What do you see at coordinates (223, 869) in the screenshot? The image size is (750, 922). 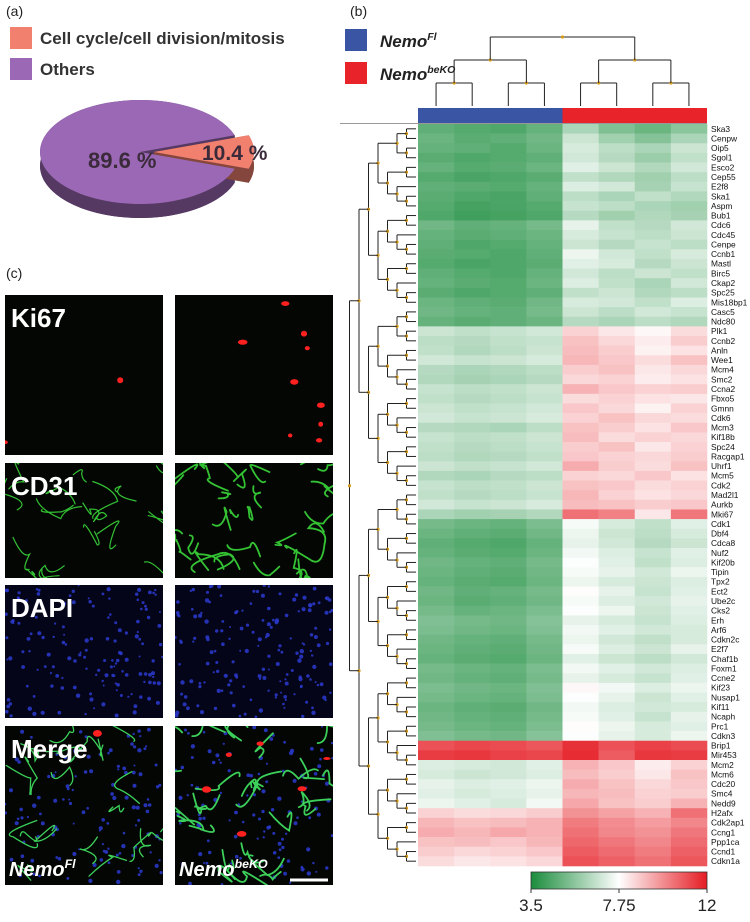 I see `genotype-label: NemobeKO` at bounding box center [223, 869].